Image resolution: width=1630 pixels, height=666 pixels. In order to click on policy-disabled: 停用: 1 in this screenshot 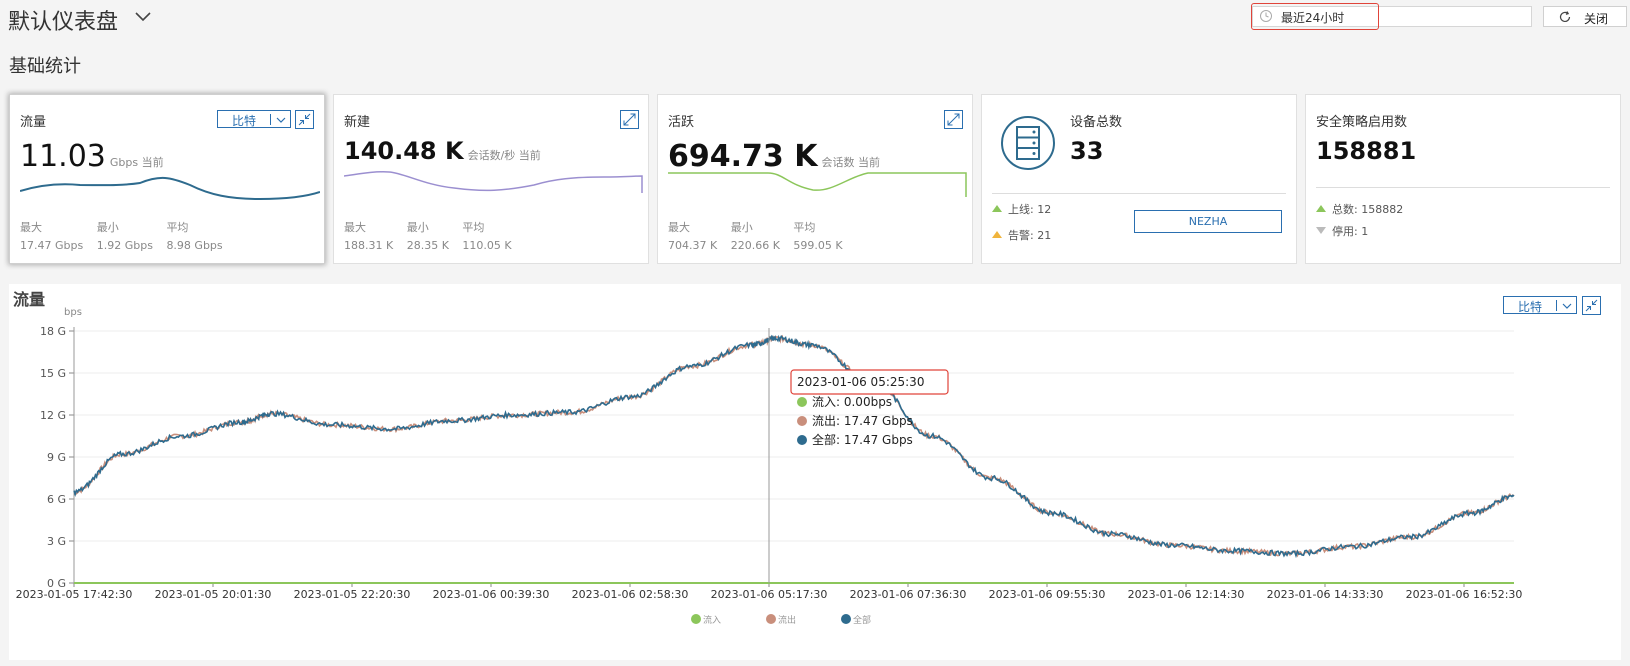, I will do `click(1342, 231)`.